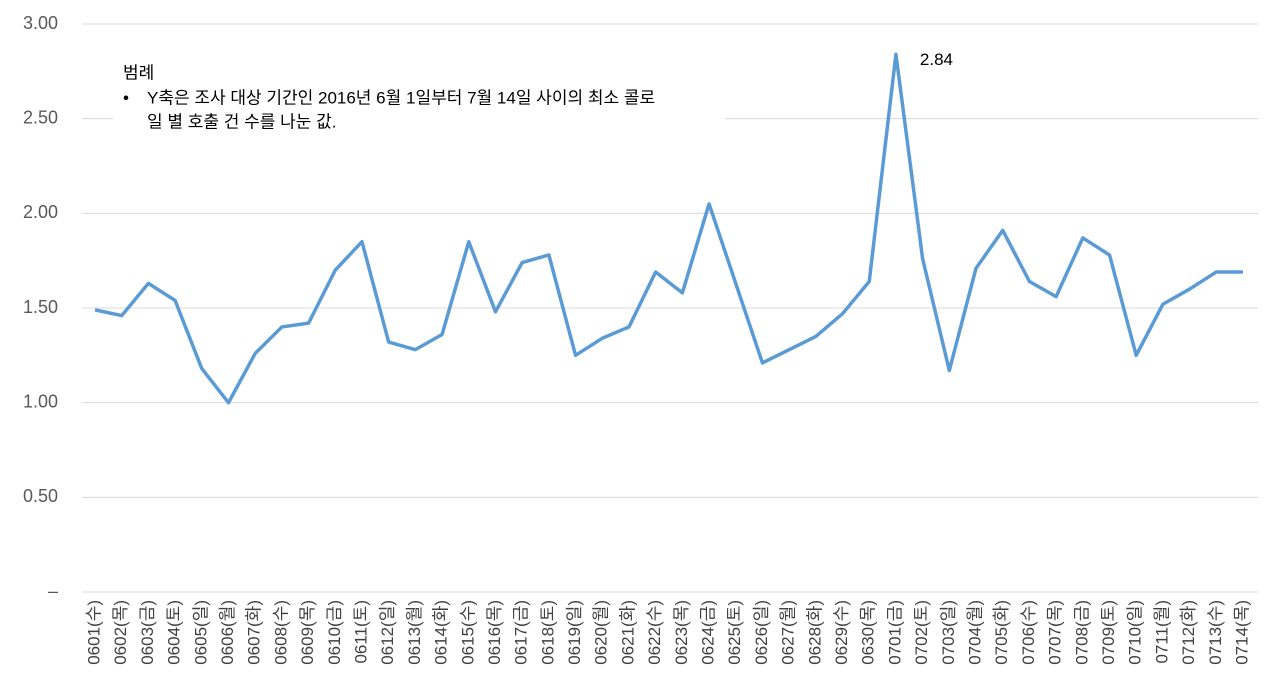 Image resolution: width=1280 pixels, height=695 pixels. Describe the element at coordinates (627, 632) in the screenshot. I see `x-tick-label: 0621(화)` at that location.